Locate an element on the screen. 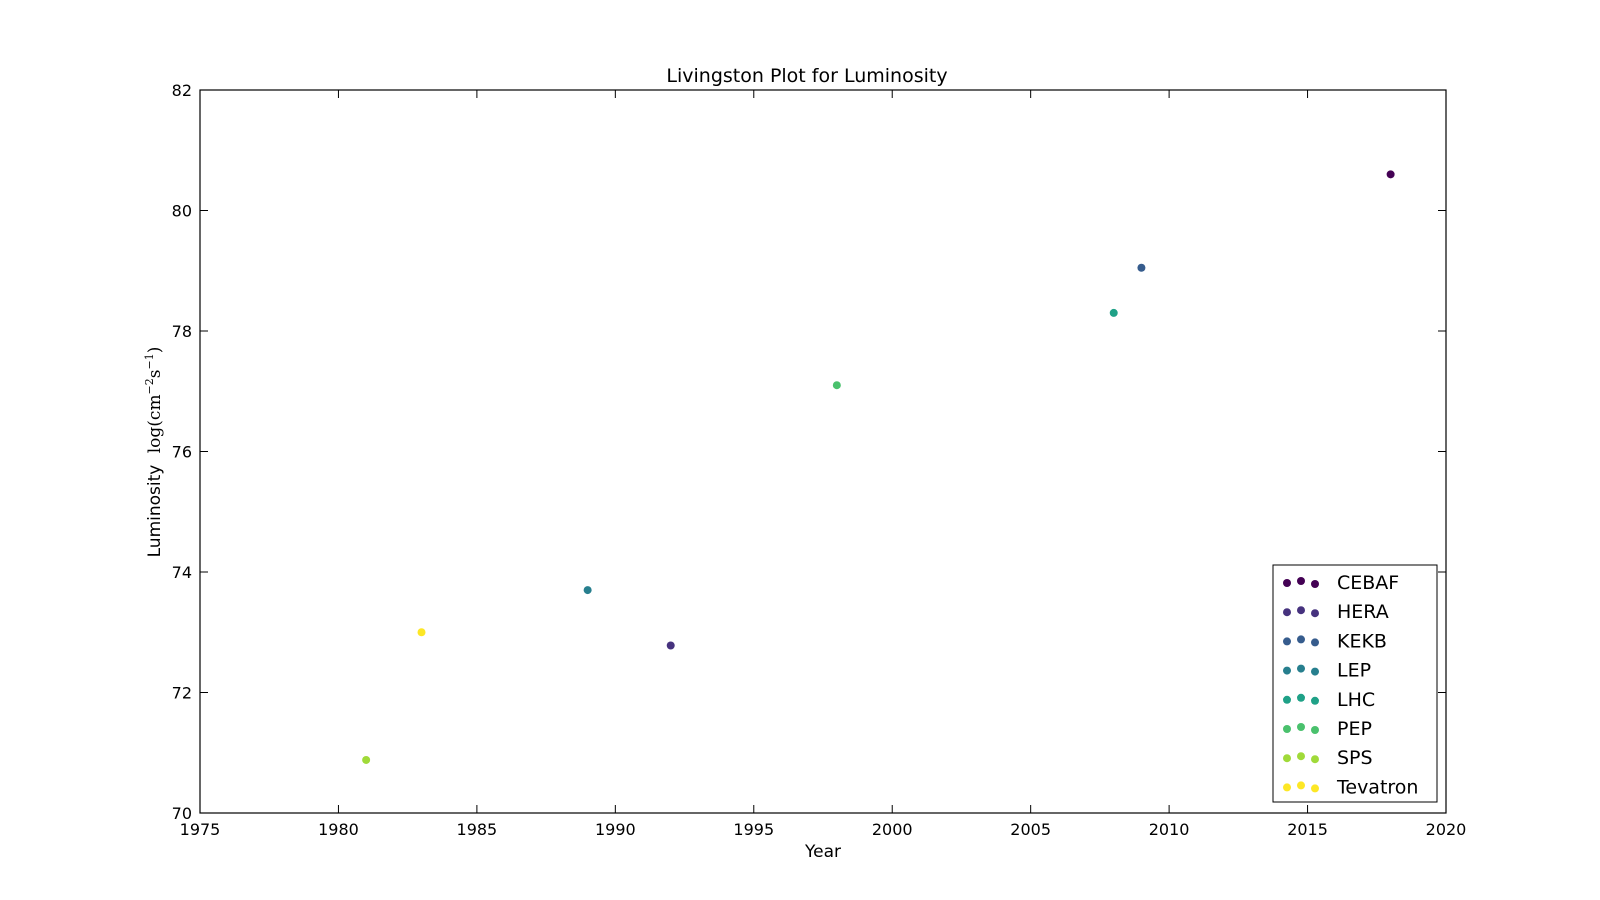 The image size is (1600, 900). legend-item-hera: HERA is located at coordinates (1336, 612).